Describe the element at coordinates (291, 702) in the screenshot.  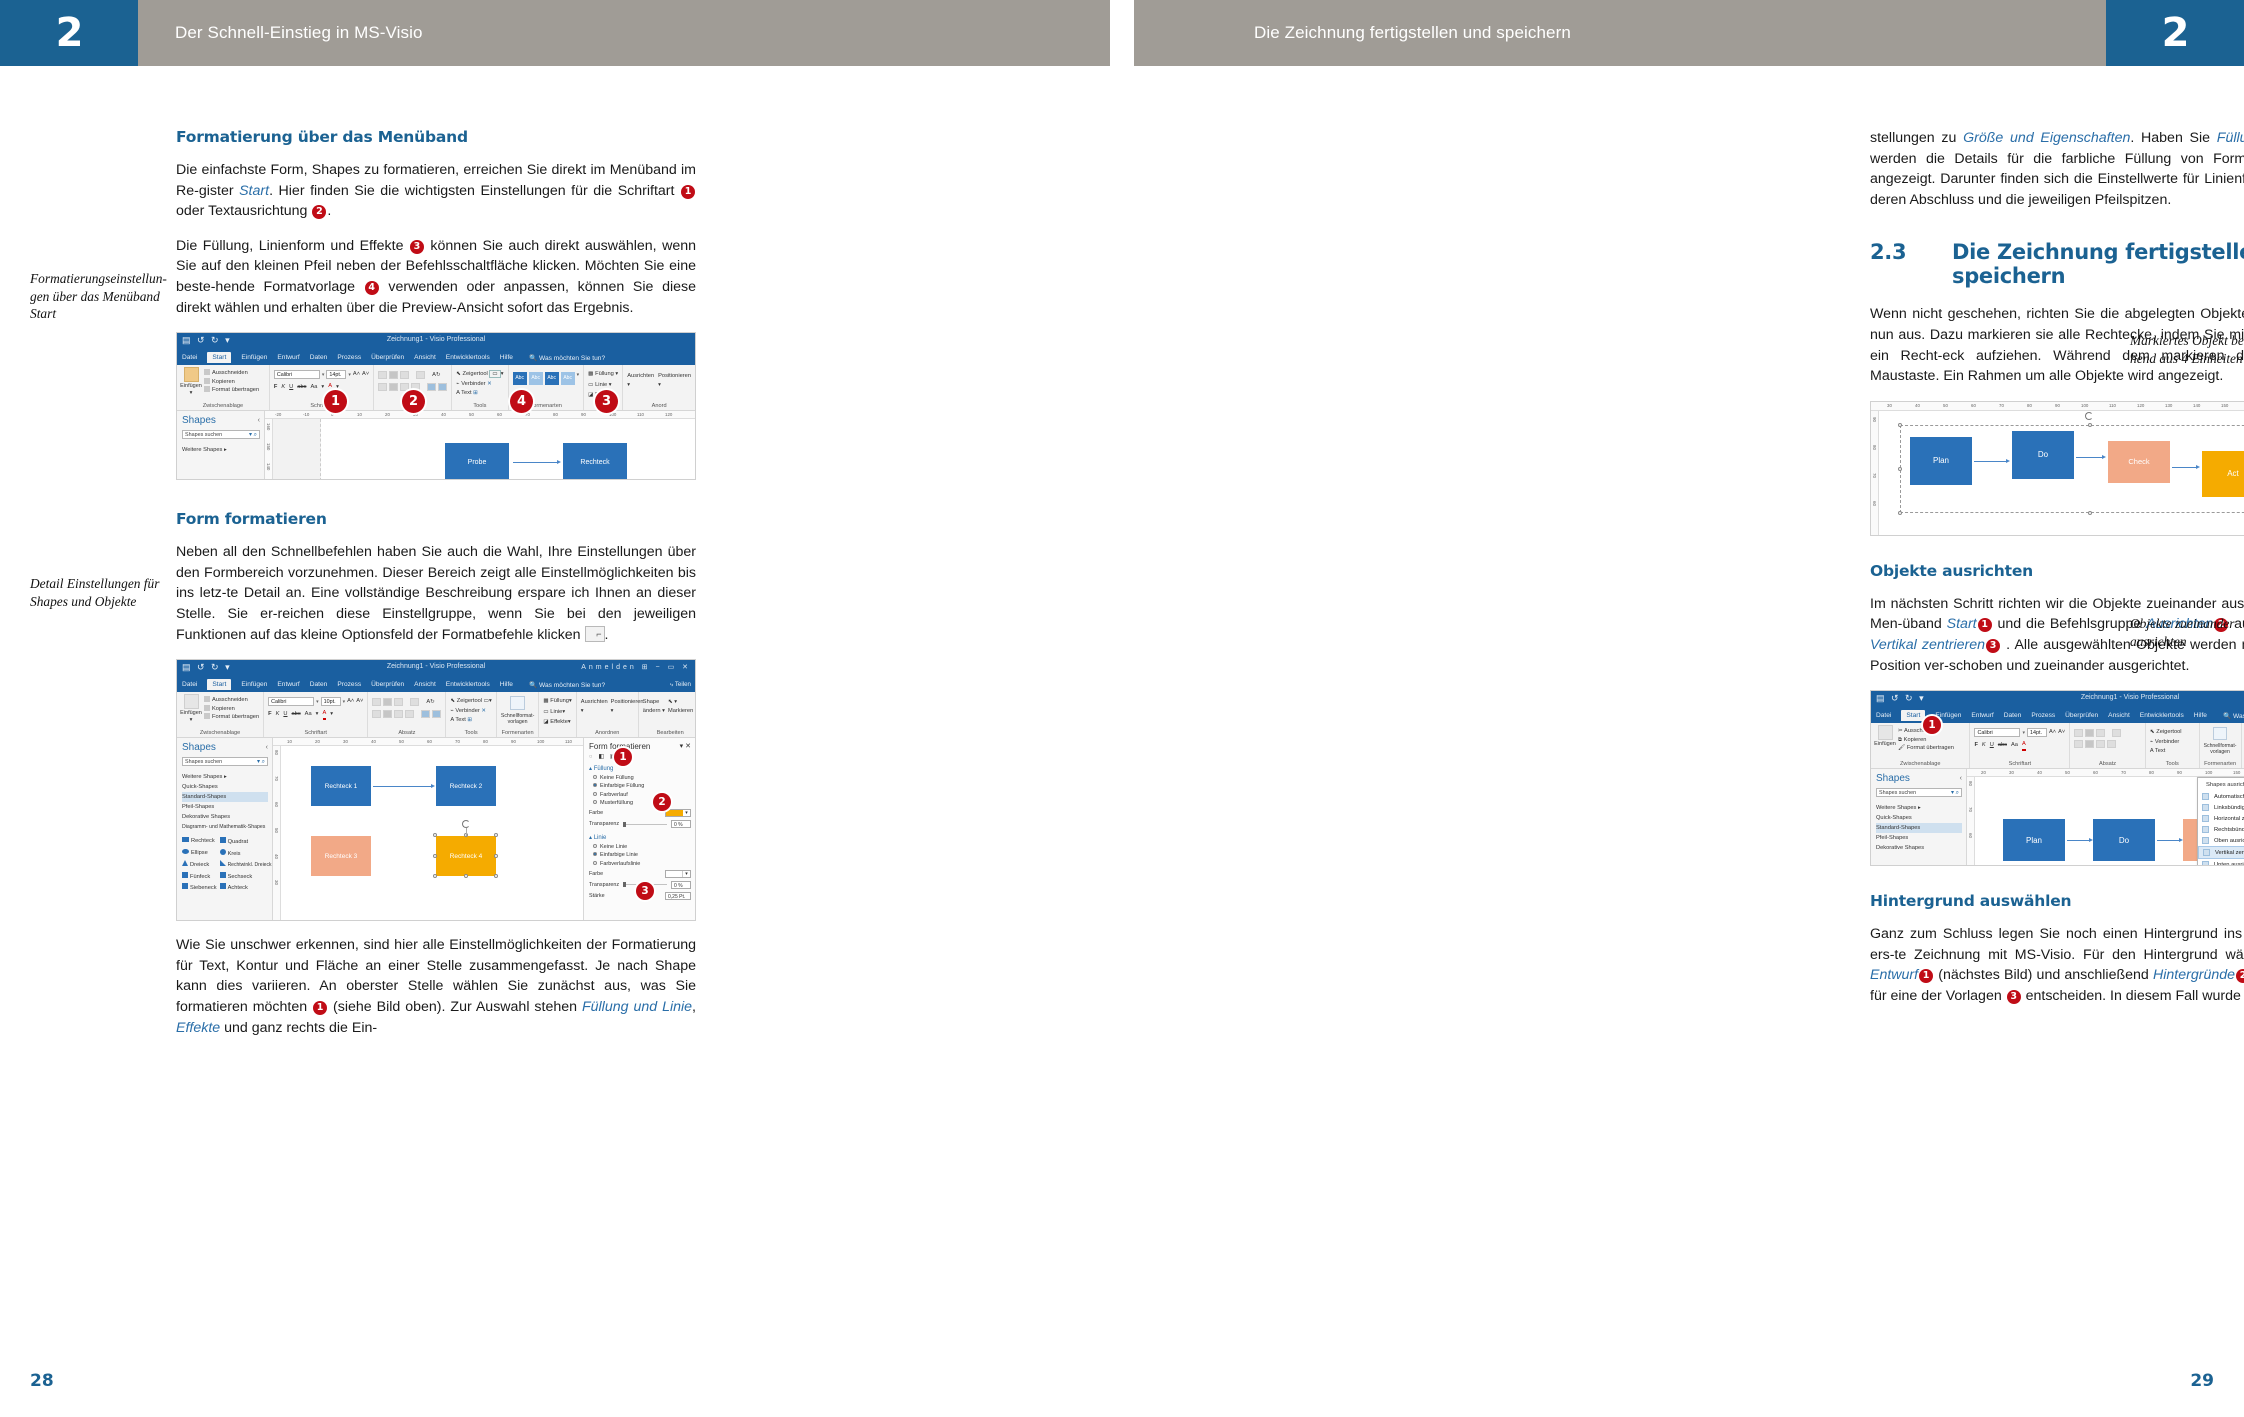
I see `font-family-box-2: Calibri` at that location.